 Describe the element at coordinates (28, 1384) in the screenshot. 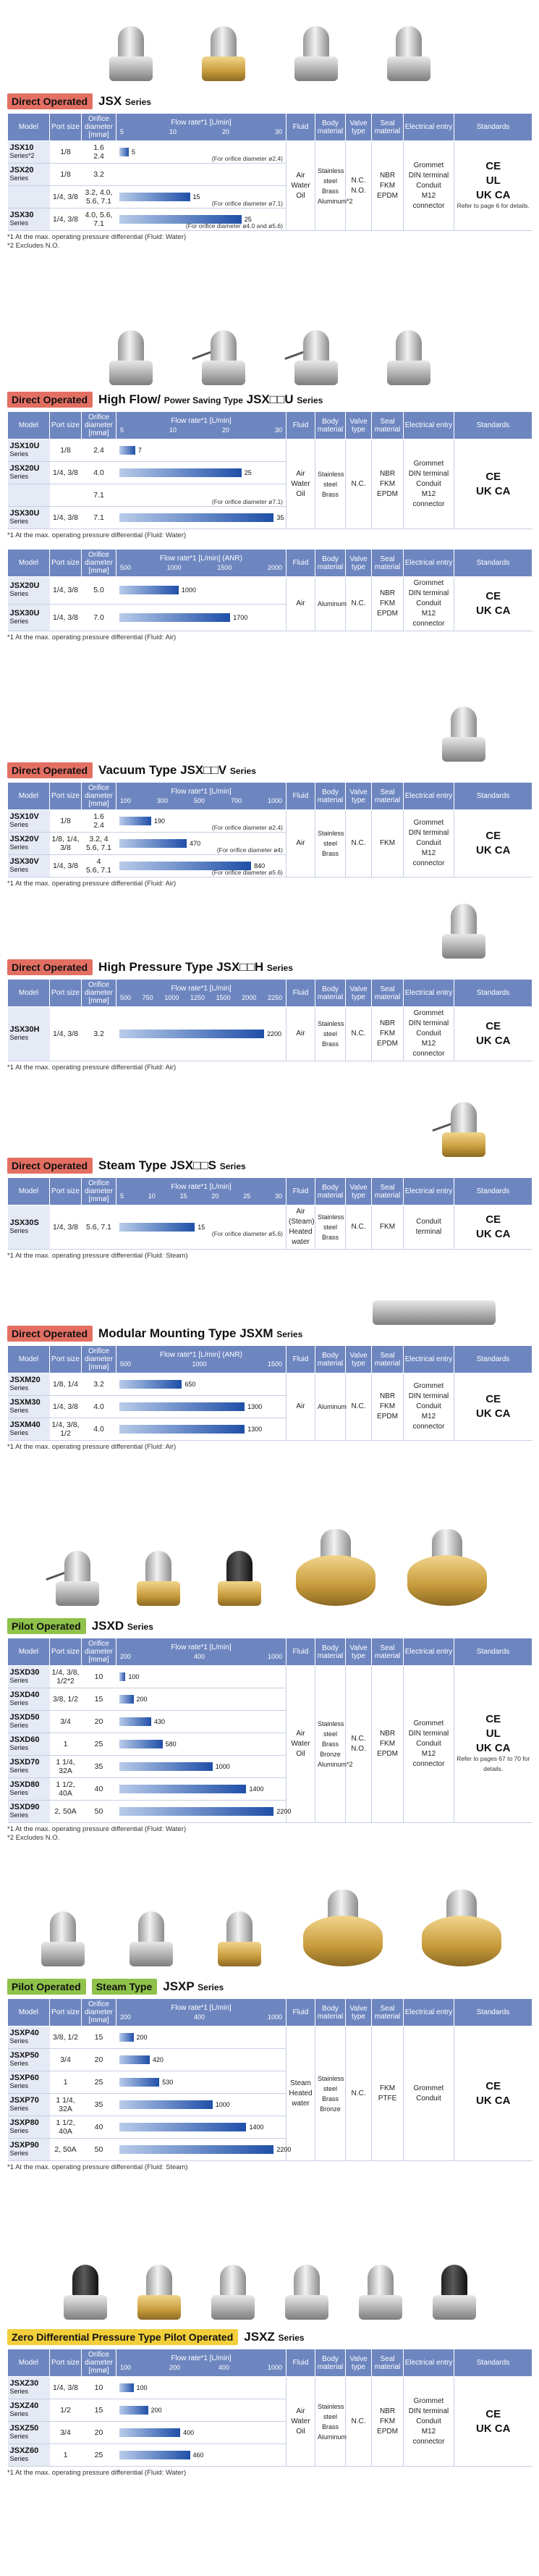

I see `model-cell: JSXM20 Series` at that location.